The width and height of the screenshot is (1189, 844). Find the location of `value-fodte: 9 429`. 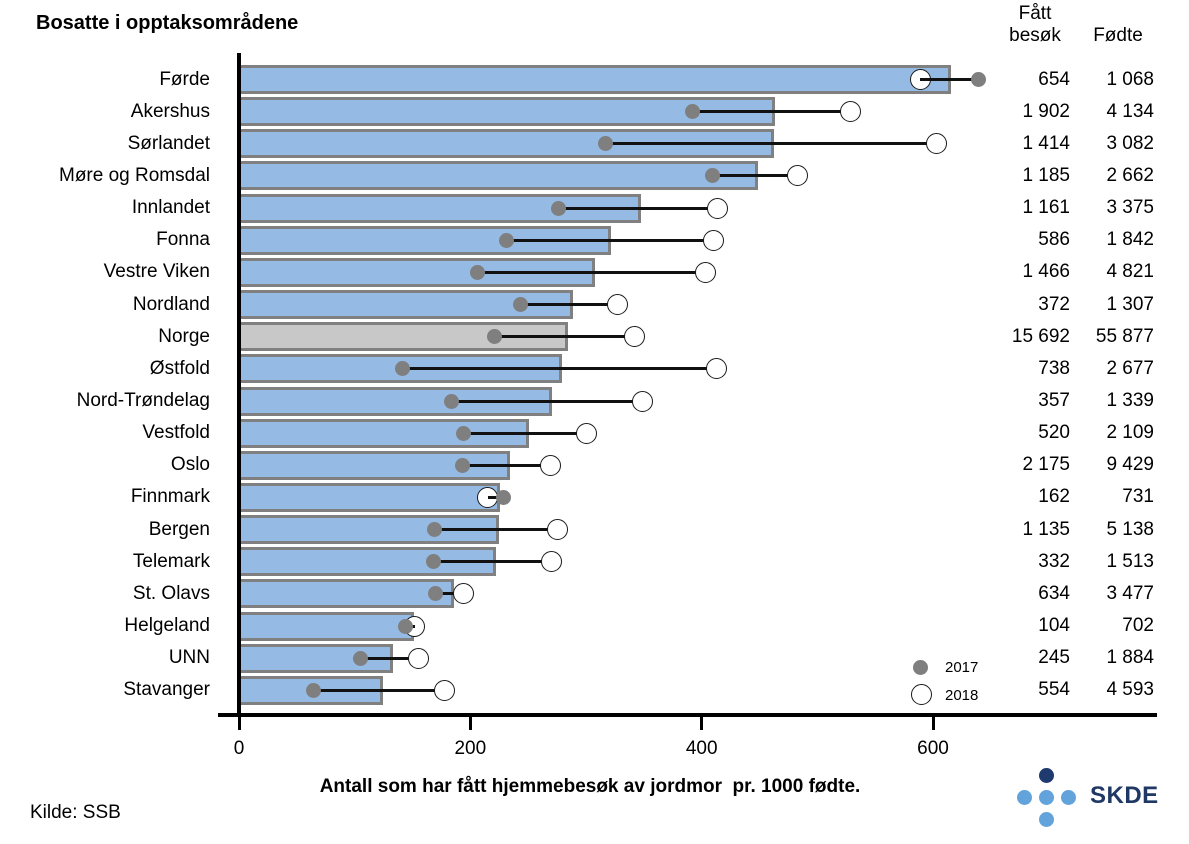

value-fodte: 9 429 is located at coordinates (1130, 465).